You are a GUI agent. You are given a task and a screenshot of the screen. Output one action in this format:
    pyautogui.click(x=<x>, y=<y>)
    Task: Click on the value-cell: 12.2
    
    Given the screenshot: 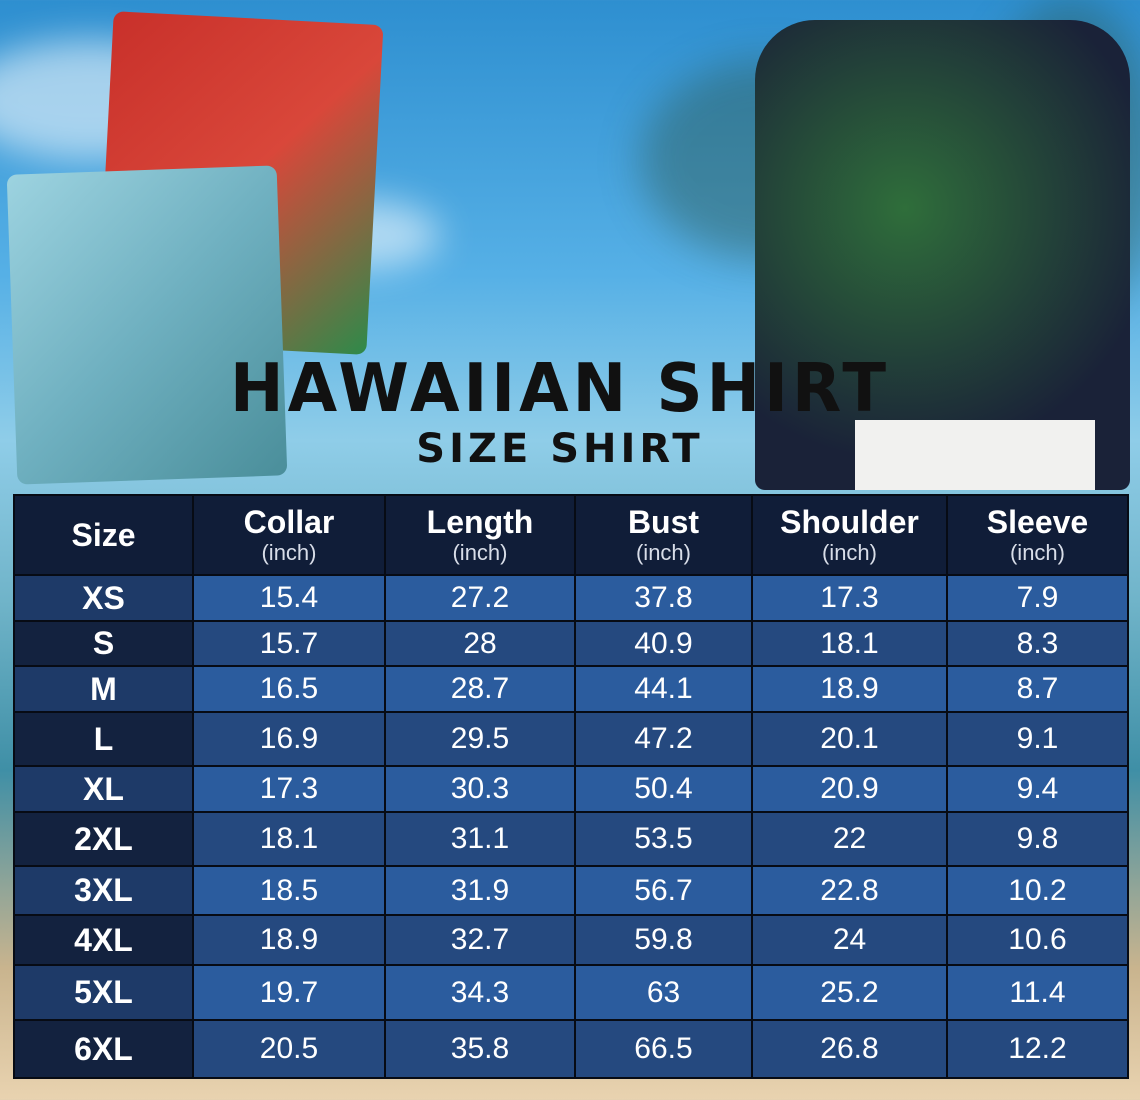 What is the action you would take?
    pyautogui.click(x=1037, y=1049)
    